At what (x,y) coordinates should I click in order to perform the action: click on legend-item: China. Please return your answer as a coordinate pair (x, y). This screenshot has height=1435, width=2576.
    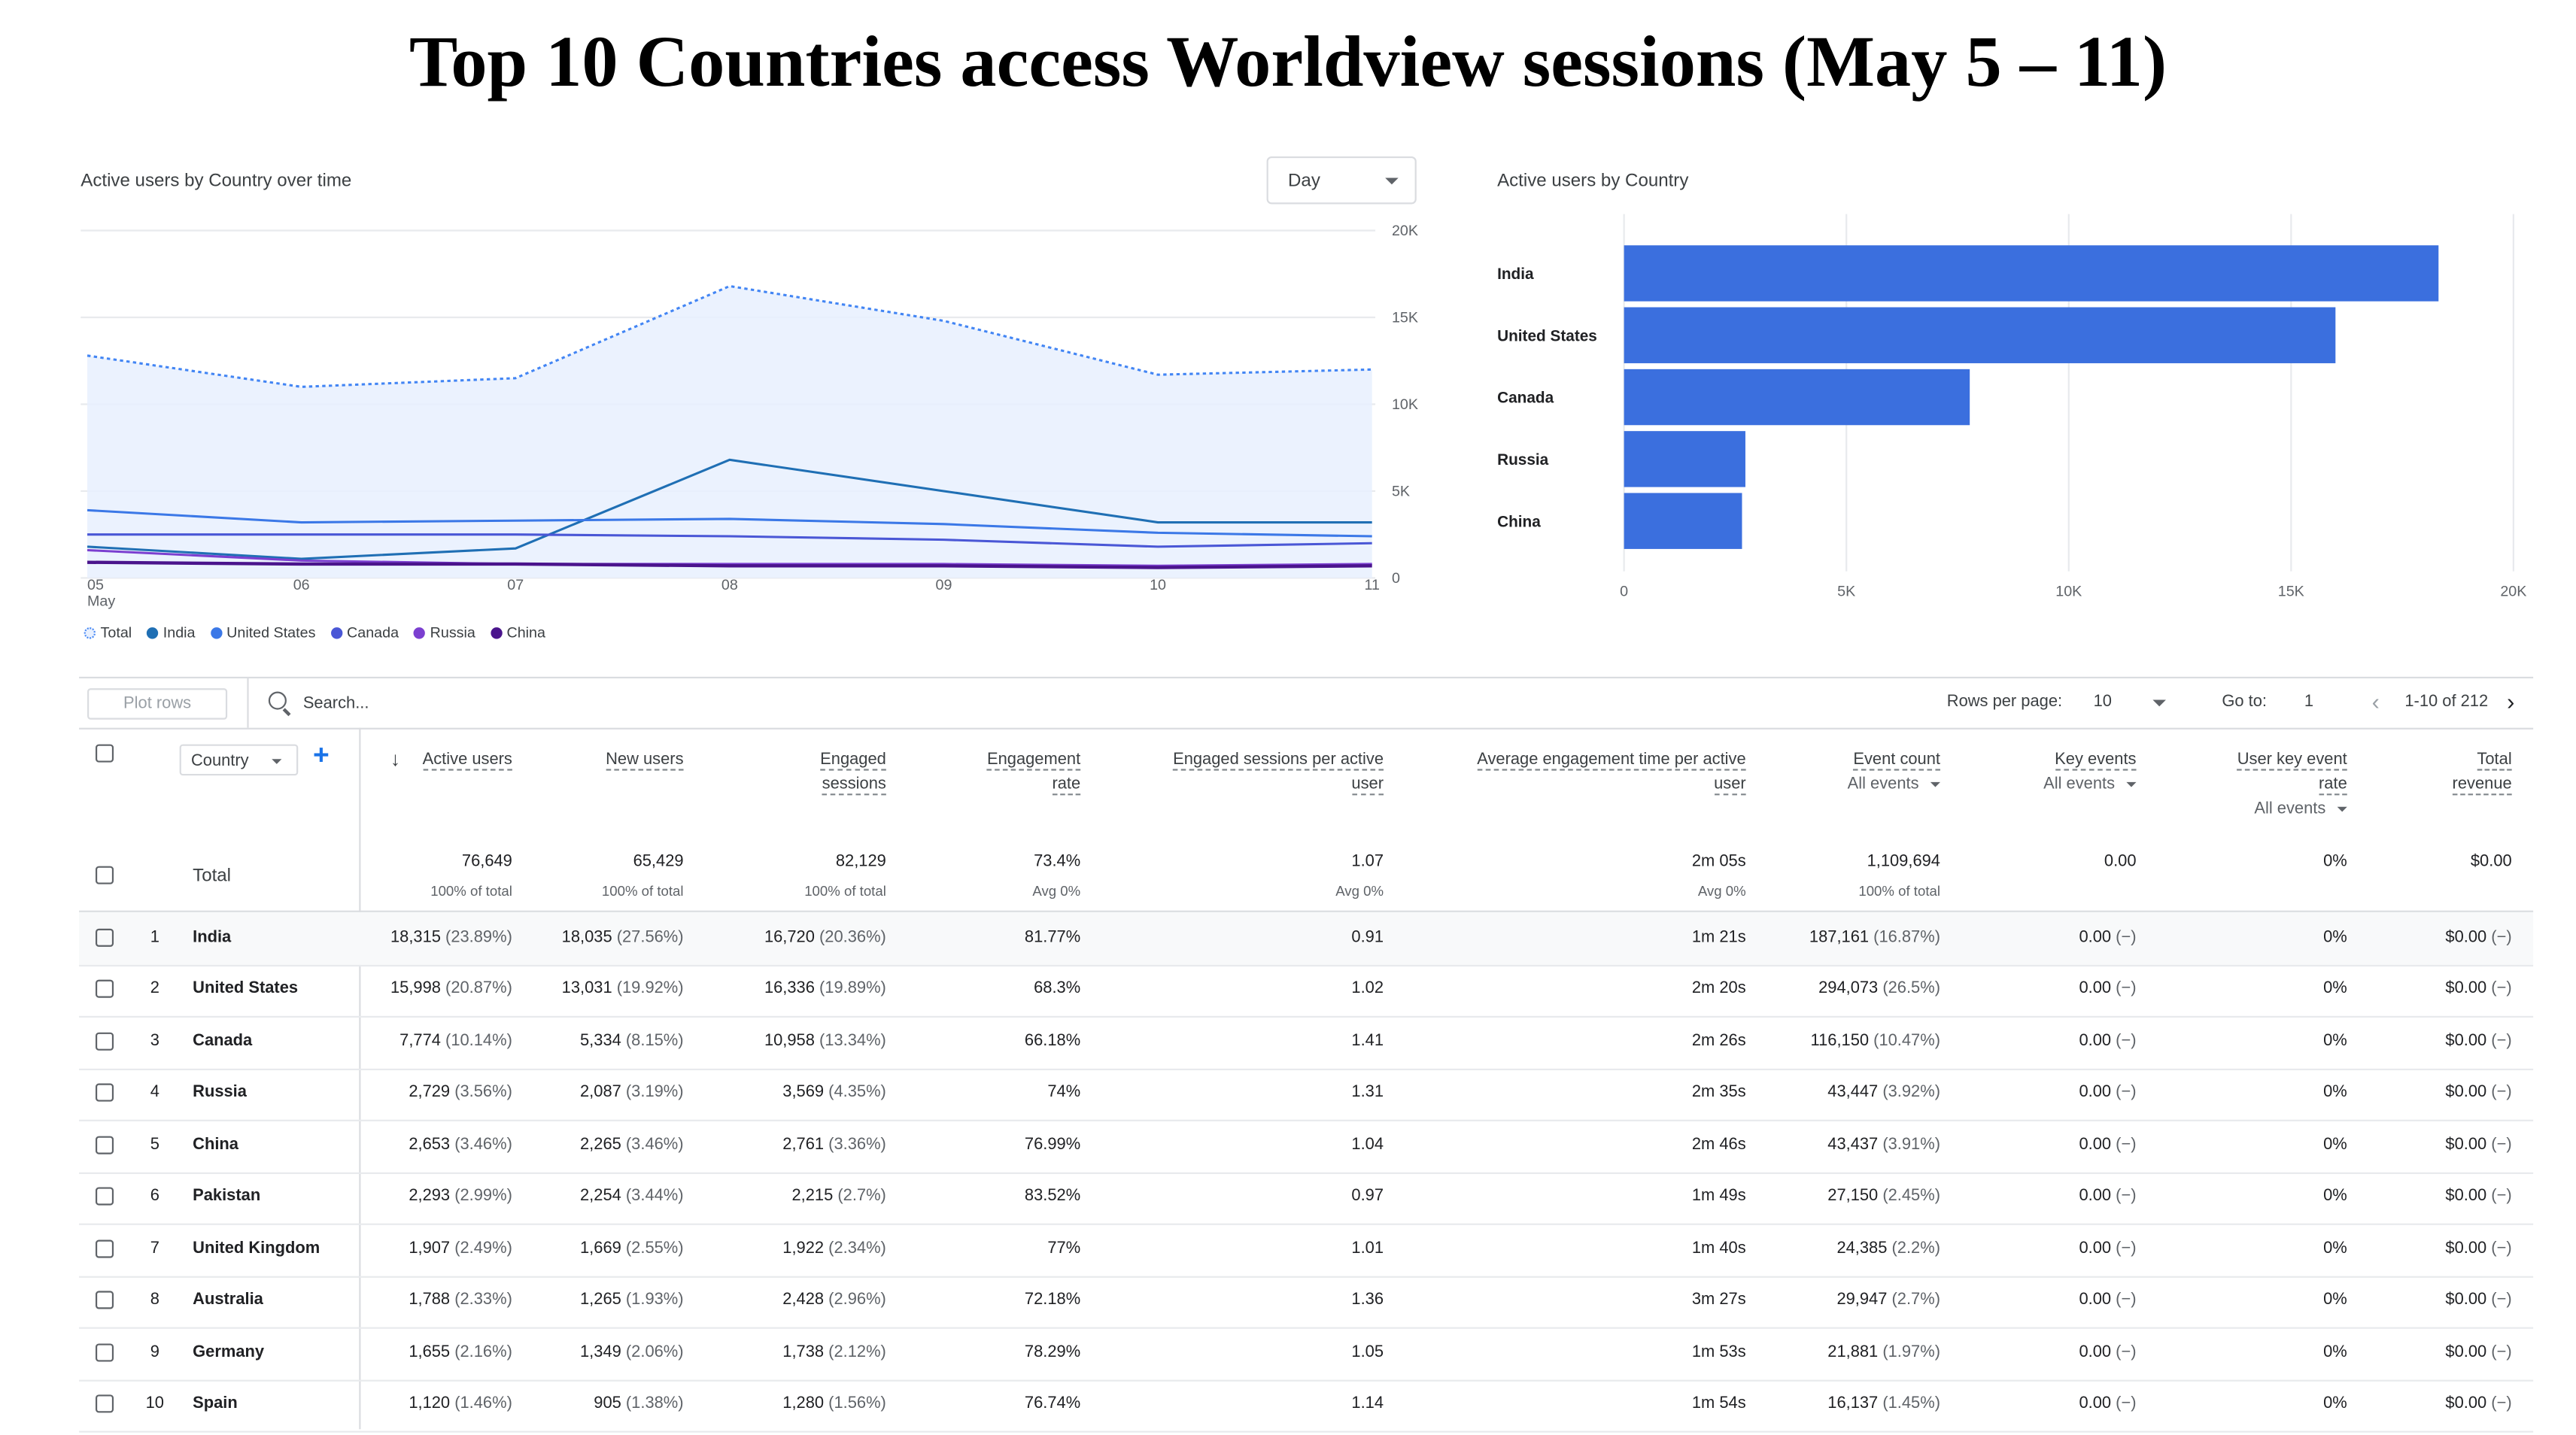
    Looking at the image, I should click on (517, 632).